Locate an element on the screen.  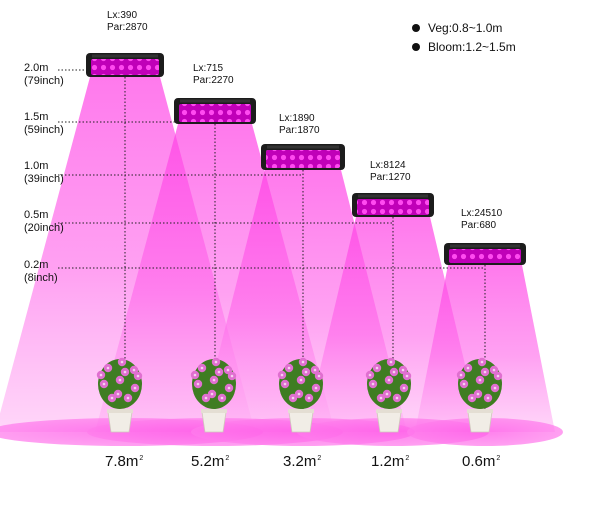
bullet-icon is located at coordinates (416, 28).